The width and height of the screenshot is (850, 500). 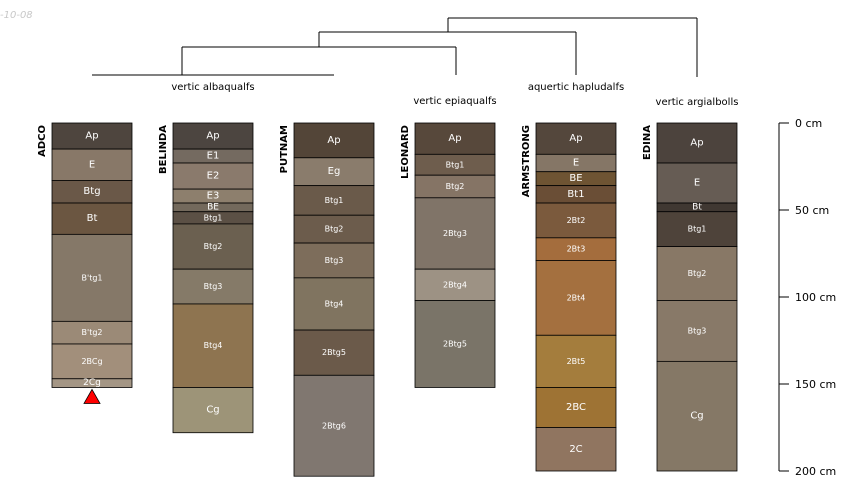 I want to click on horizon-label-belinda-6: Btg2, so click(x=213, y=246).